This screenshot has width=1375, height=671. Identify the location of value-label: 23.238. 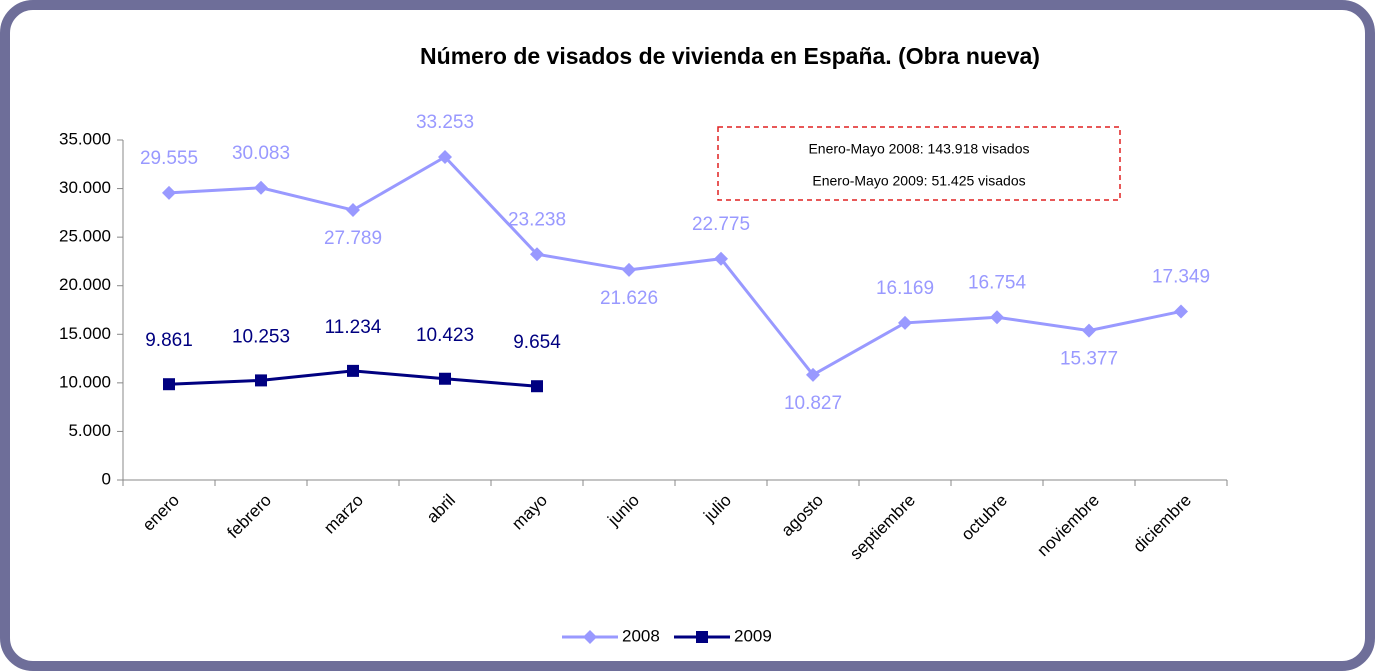
(537, 219).